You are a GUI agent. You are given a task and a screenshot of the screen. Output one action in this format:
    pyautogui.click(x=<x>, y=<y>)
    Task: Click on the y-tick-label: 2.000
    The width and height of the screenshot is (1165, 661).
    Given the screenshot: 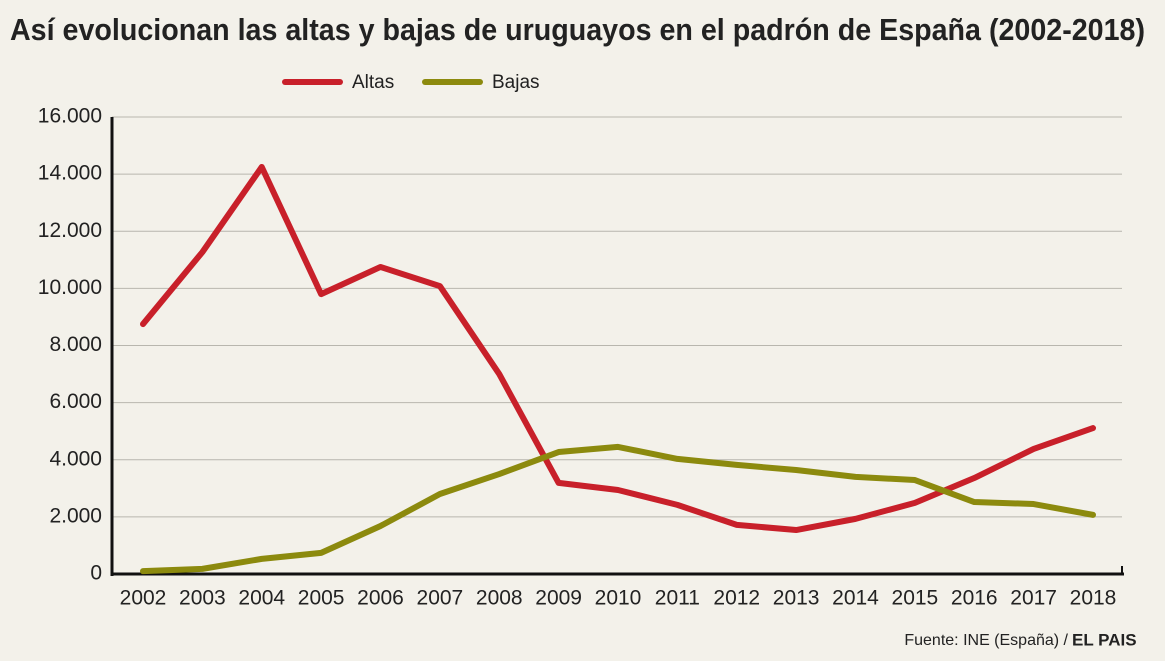 What is the action you would take?
    pyautogui.click(x=75, y=515)
    